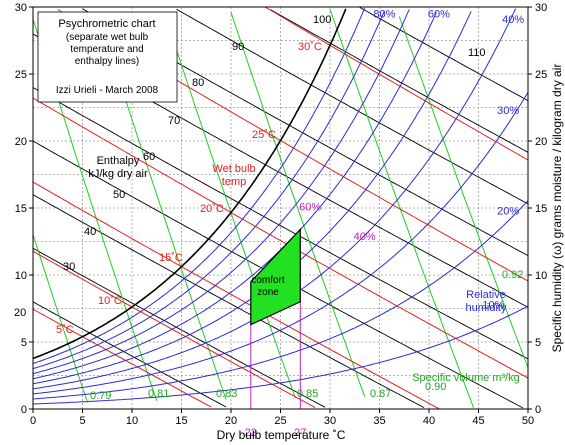  Describe the element at coordinates (181, 421) in the screenshot. I see `x-tick-label: 15` at that location.